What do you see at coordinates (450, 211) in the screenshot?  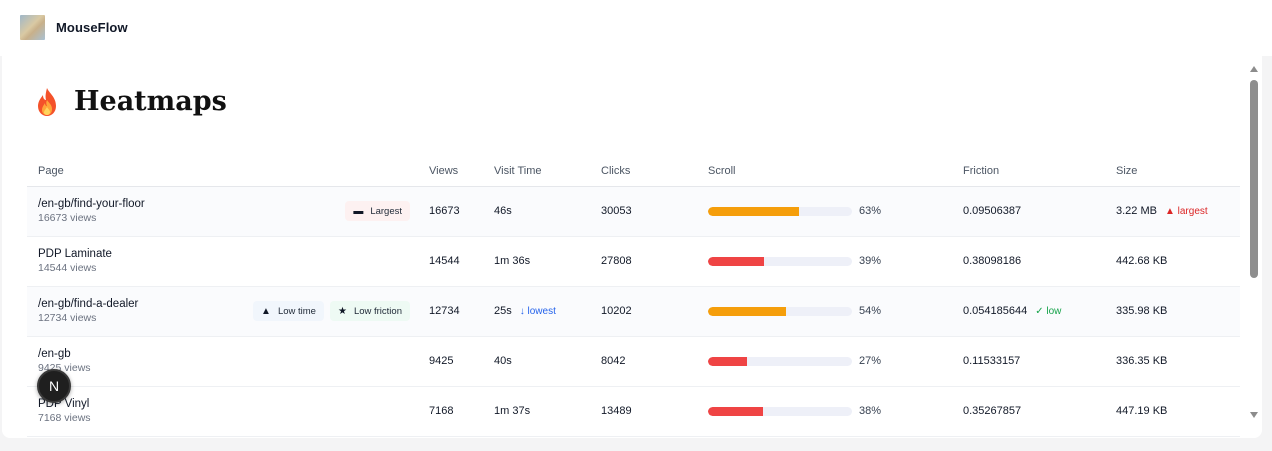 I see `views-cell: 16673` at bounding box center [450, 211].